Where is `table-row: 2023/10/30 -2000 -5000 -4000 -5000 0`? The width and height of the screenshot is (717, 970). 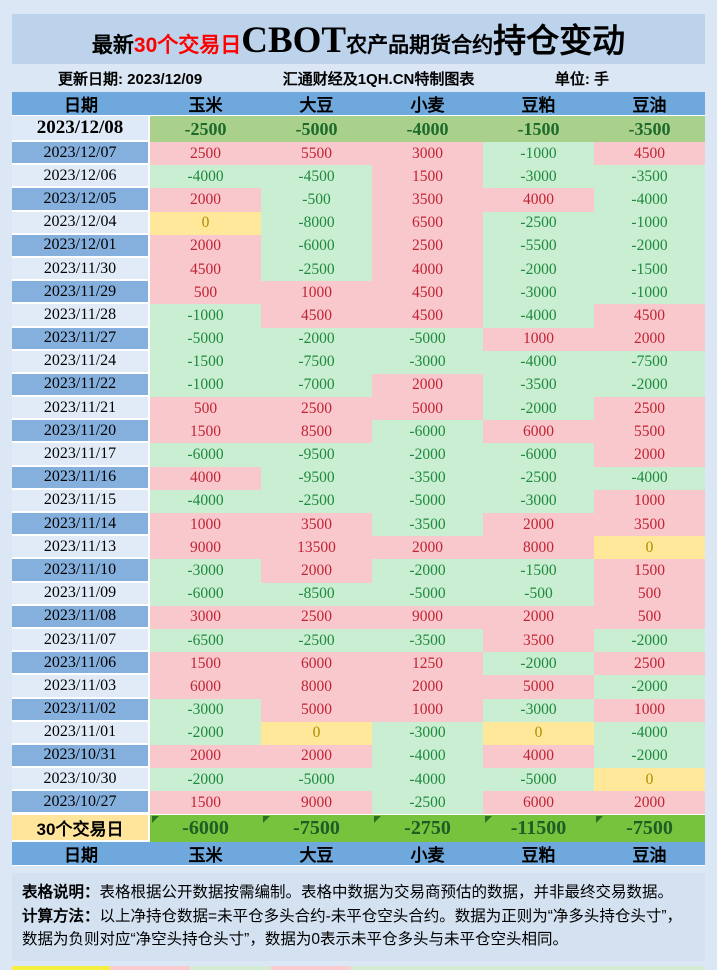 table-row: 2023/10/30 -2000 -5000 -4000 -5000 0 is located at coordinates (358, 780).